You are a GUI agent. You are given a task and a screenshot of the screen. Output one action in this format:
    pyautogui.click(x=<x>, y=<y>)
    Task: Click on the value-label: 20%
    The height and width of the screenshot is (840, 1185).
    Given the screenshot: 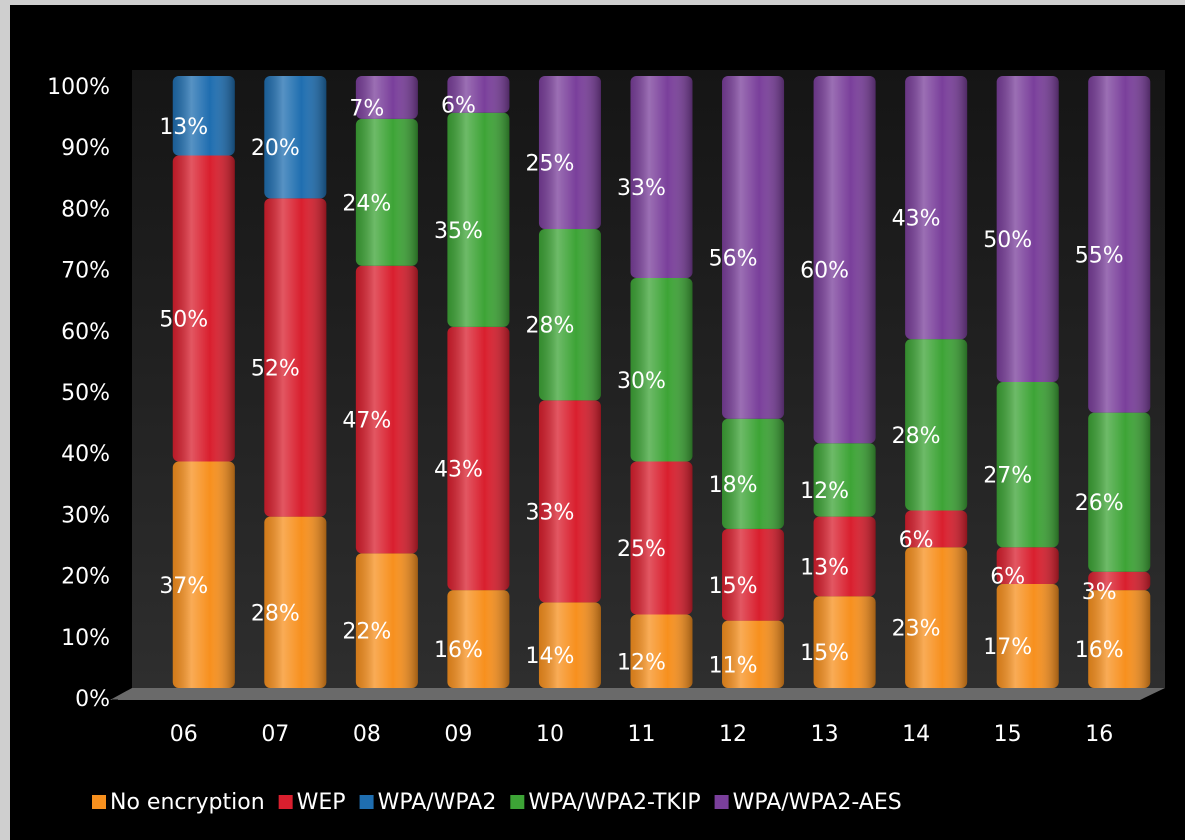 What is the action you would take?
    pyautogui.click(x=275, y=148)
    